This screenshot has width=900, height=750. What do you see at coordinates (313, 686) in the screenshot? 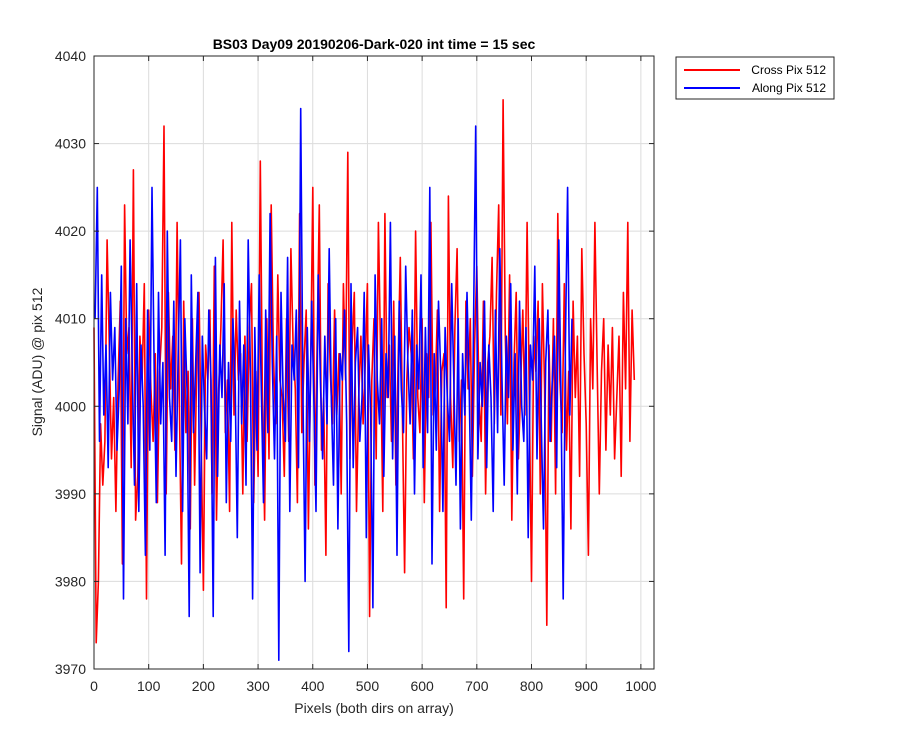
I see `x-tick-label: 400` at bounding box center [313, 686].